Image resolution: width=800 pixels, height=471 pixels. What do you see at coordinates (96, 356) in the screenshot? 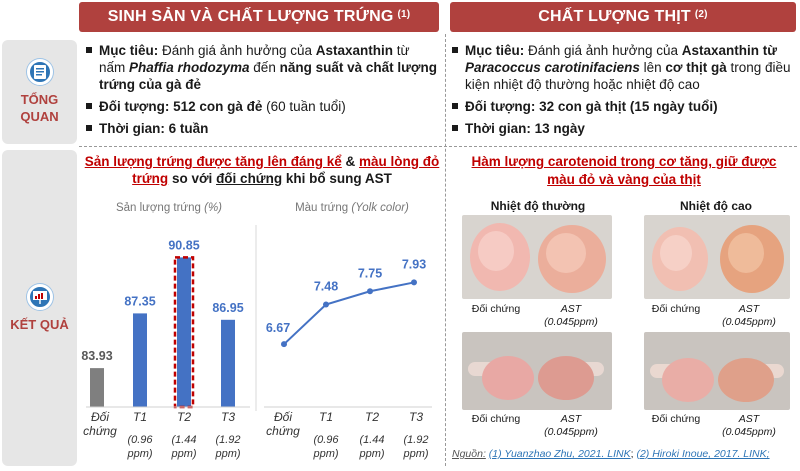
I see `egg-bar-value-label: 83.93` at bounding box center [96, 356].